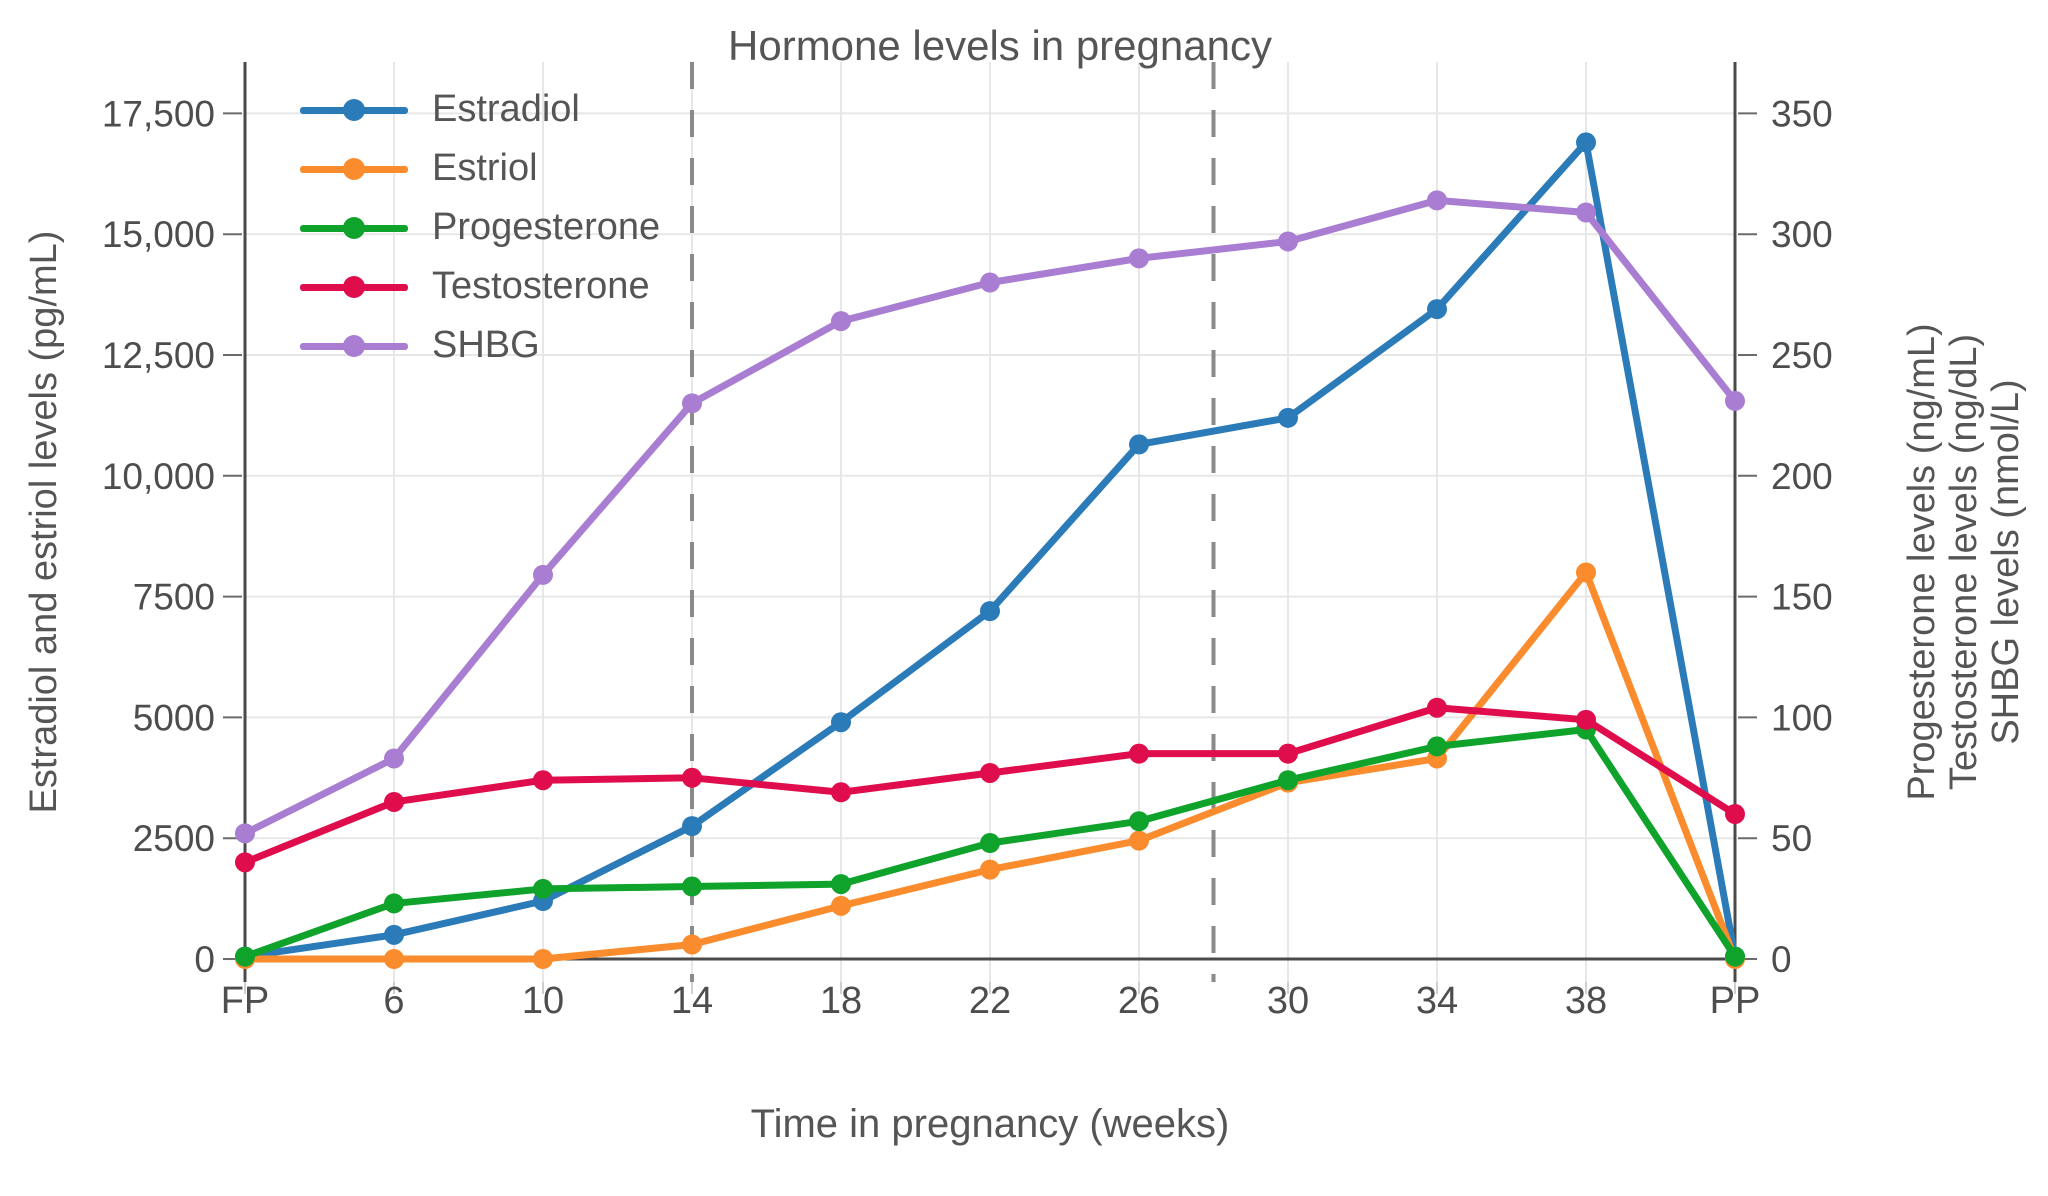  What do you see at coordinates (354, 345) in the screenshot?
I see `shbg-series-swatch-icon` at bounding box center [354, 345].